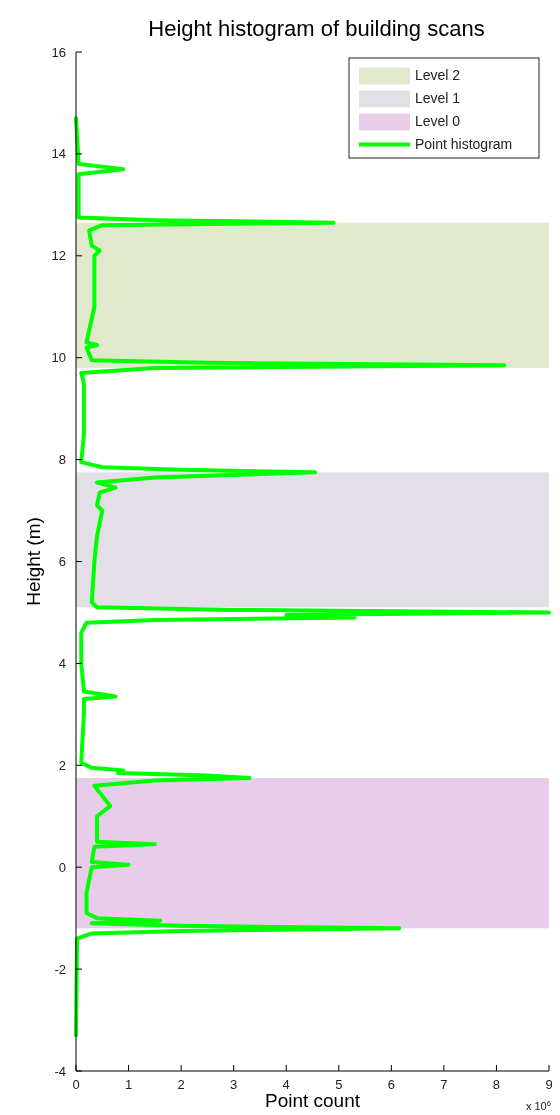 This screenshot has height=1115, width=560. What do you see at coordinates (496, 1084) in the screenshot?
I see `x-tick-label: 8` at bounding box center [496, 1084].